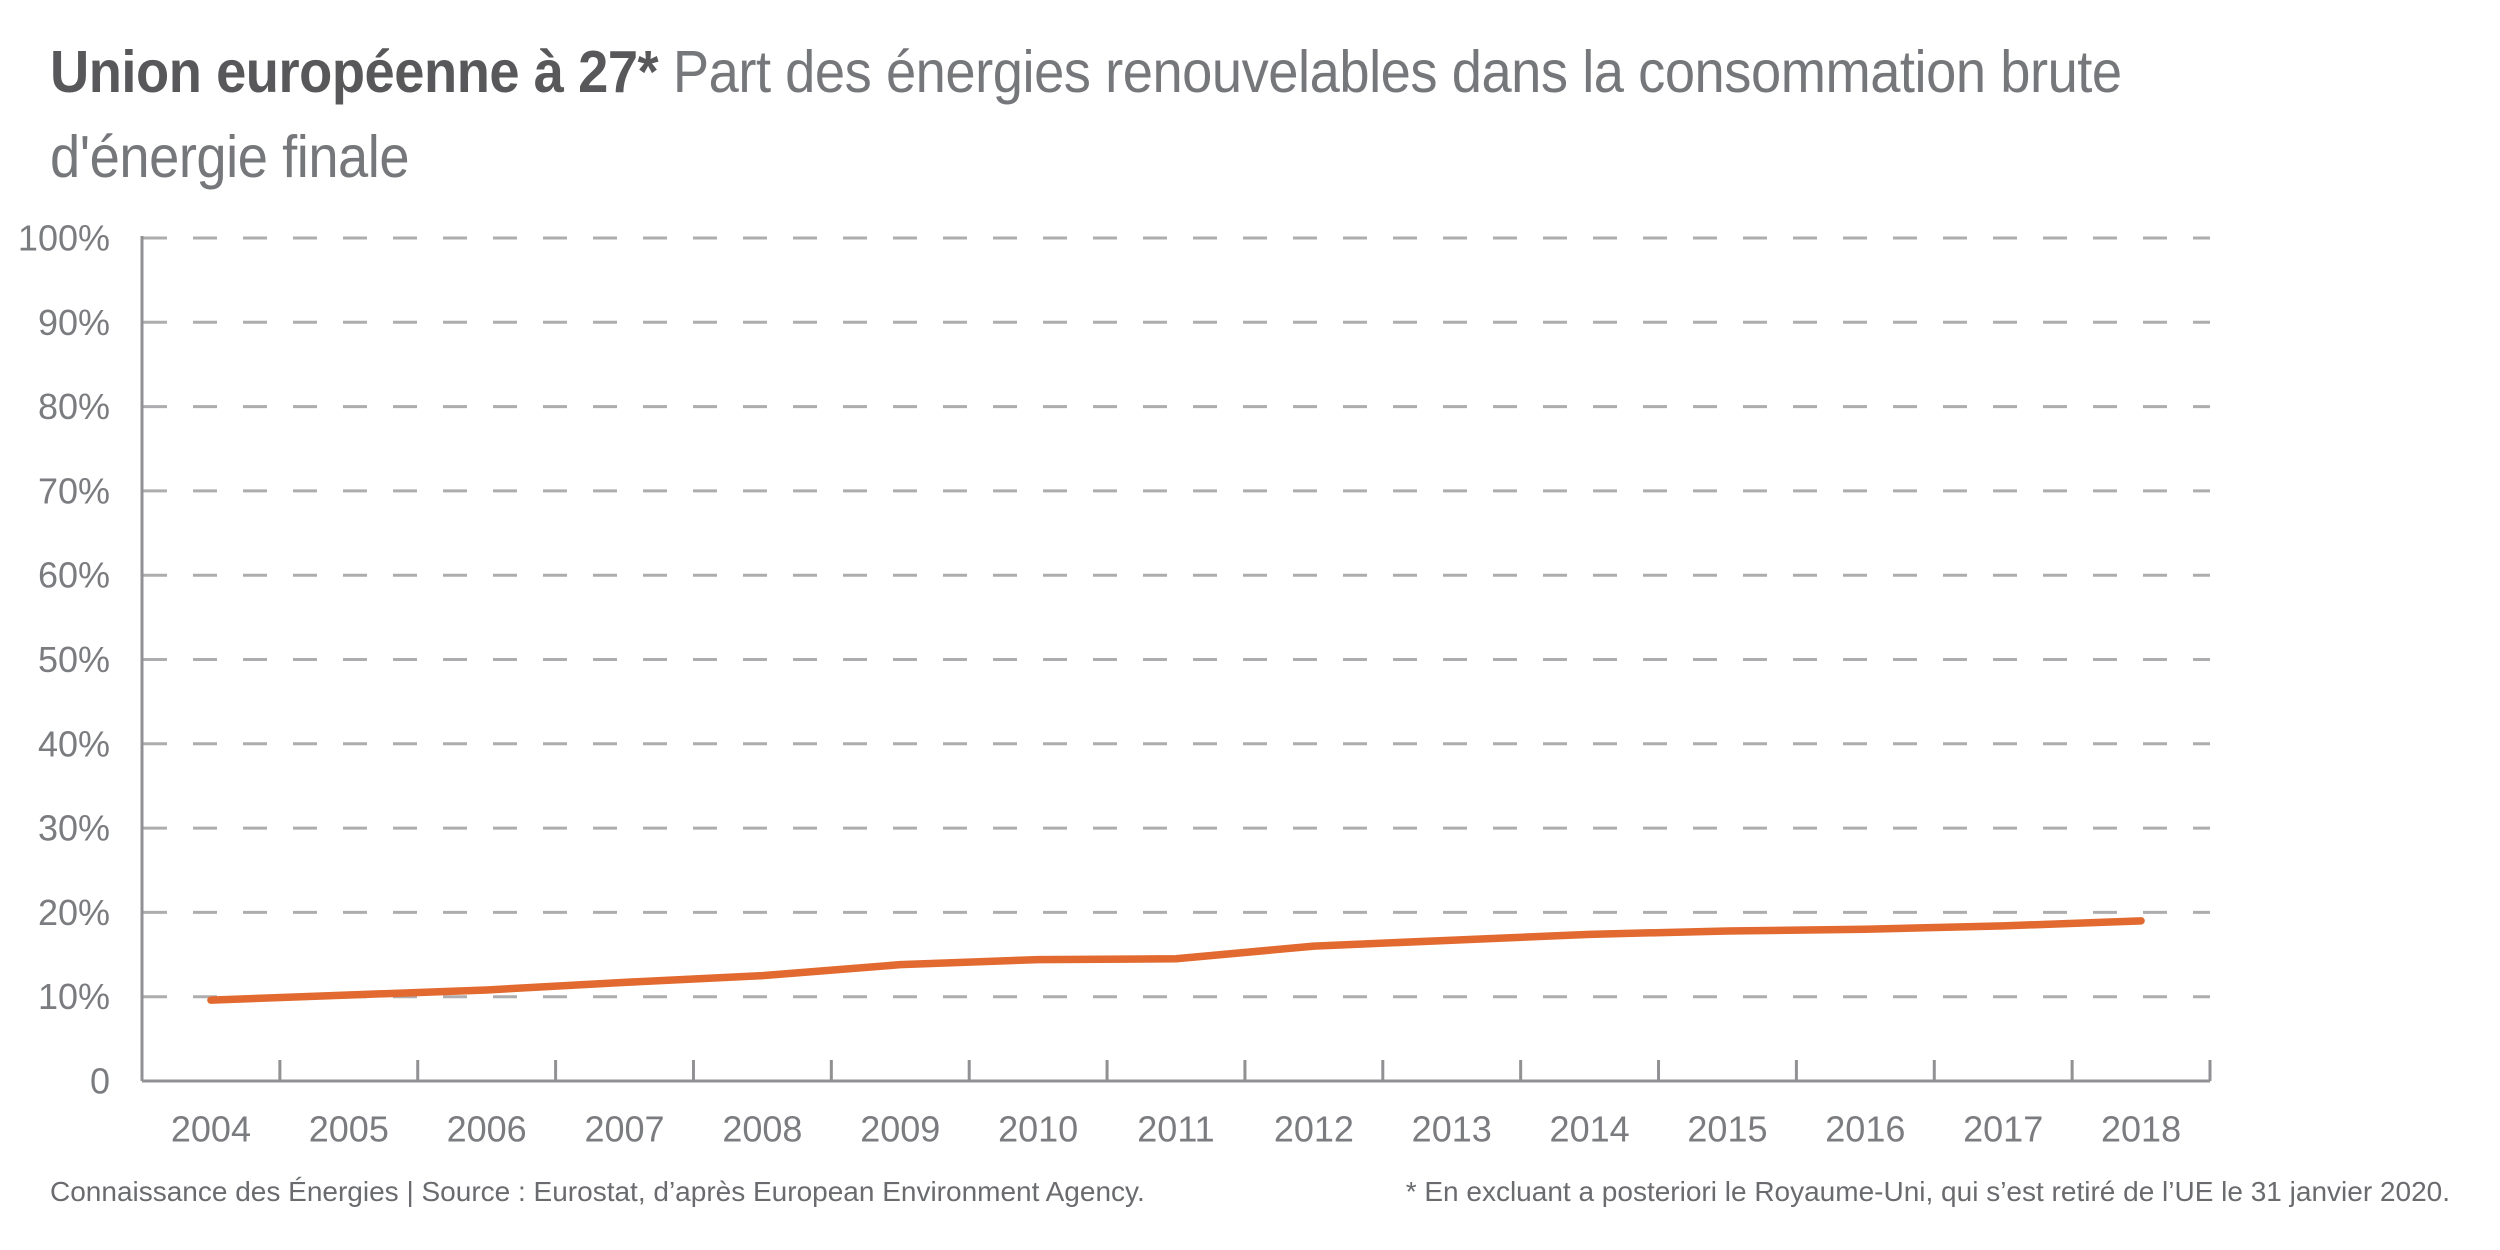 The image size is (2500, 1250). Describe the element at coordinates (211, 1129) in the screenshot. I see `x-tick-label: 2004` at that location.